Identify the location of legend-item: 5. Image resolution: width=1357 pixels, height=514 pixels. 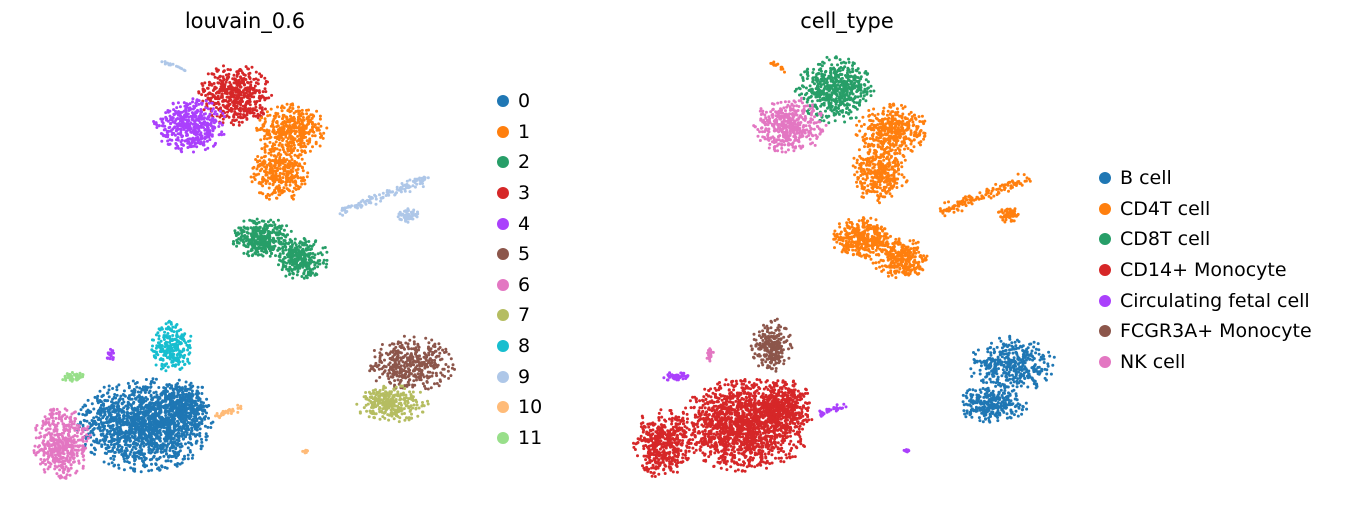
(519, 254).